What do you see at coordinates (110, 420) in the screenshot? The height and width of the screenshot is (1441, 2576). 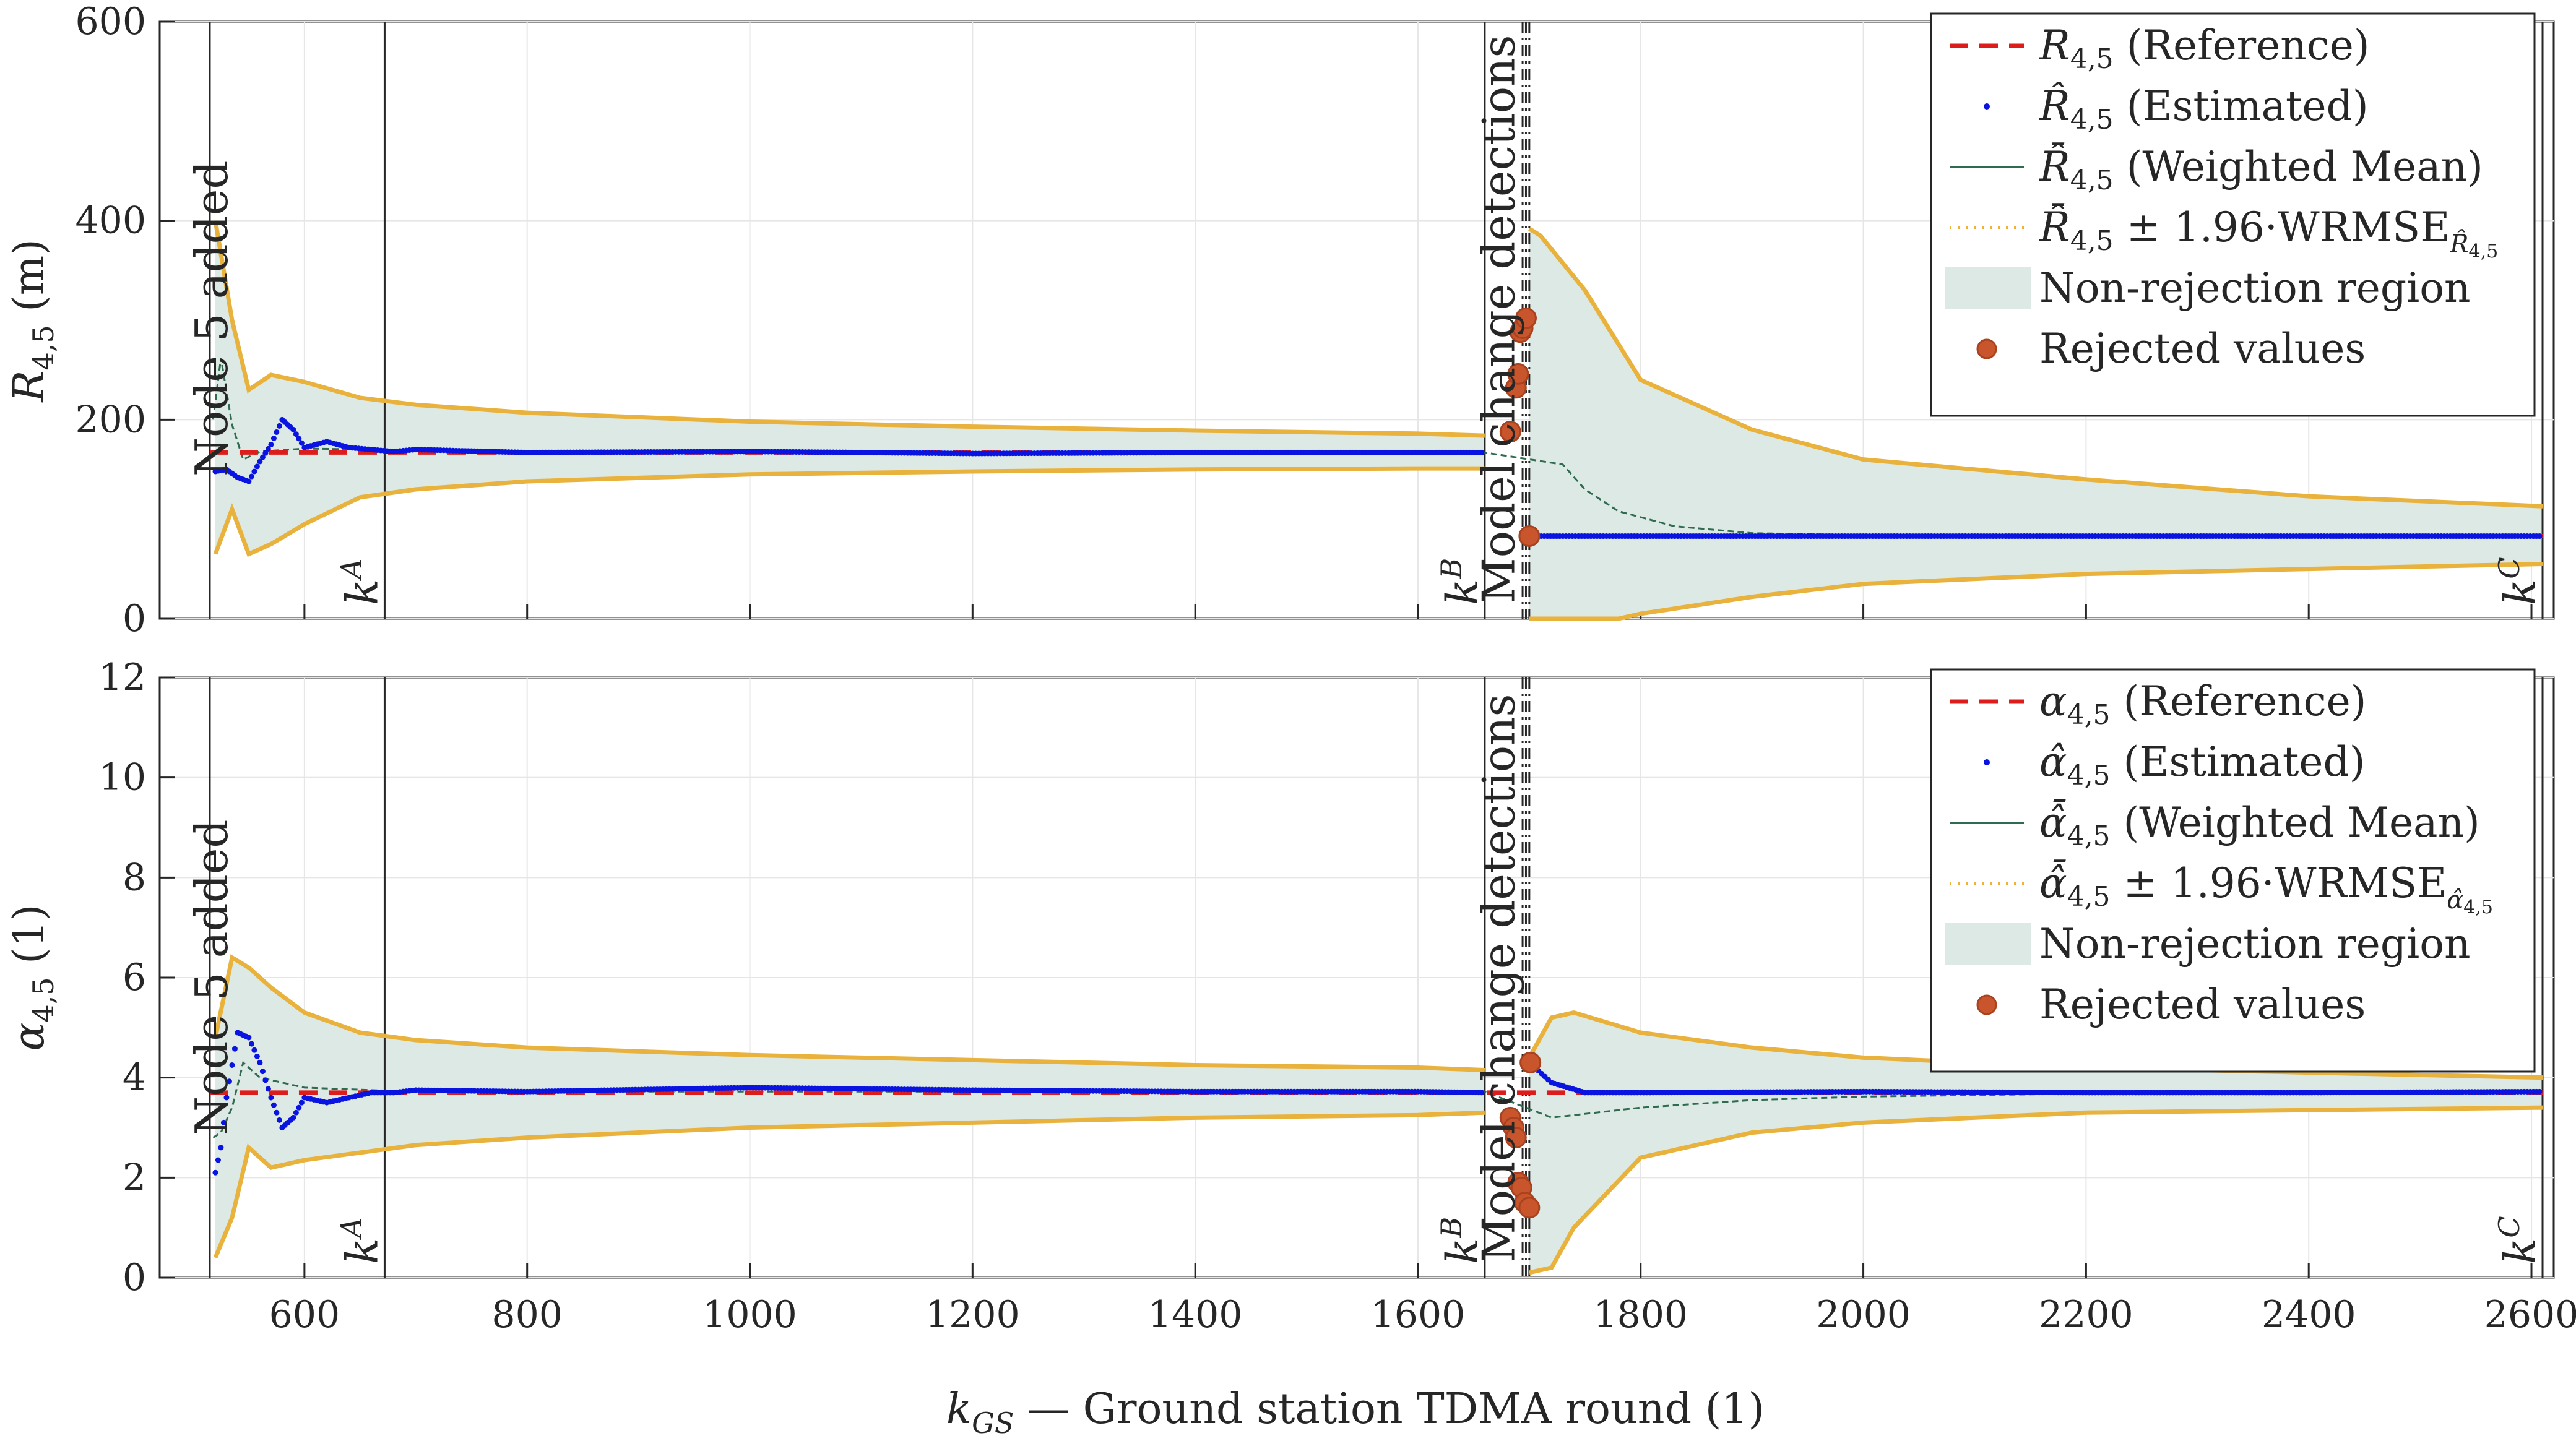 I see `panel-r45-y-tick-label: 200` at bounding box center [110, 420].